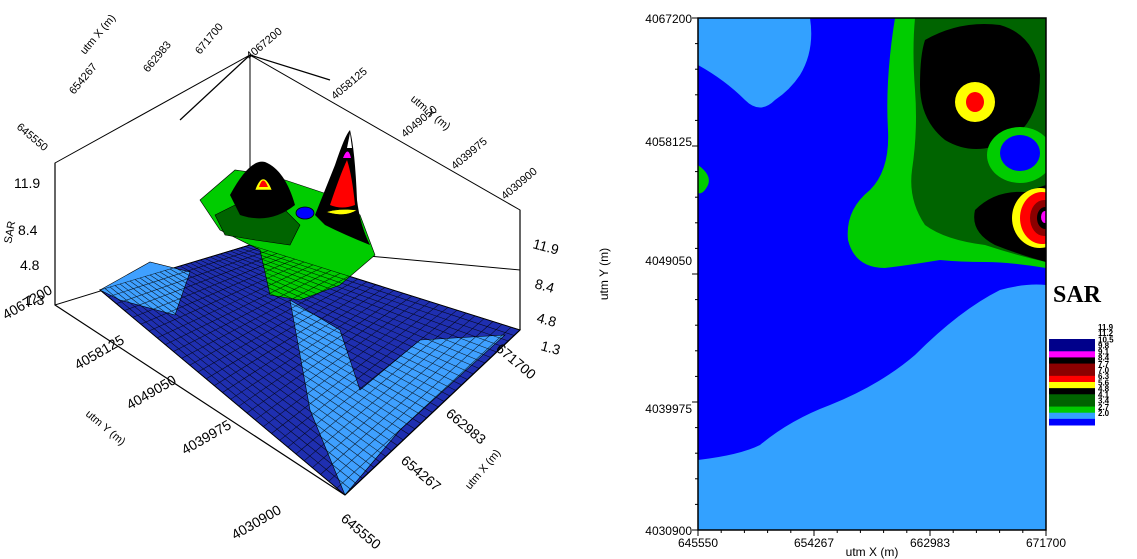 The image size is (1137, 559). What do you see at coordinates (604, 274) in the screenshot?
I see `y-axis-label: utm Y (m)` at bounding box center [604, 274].